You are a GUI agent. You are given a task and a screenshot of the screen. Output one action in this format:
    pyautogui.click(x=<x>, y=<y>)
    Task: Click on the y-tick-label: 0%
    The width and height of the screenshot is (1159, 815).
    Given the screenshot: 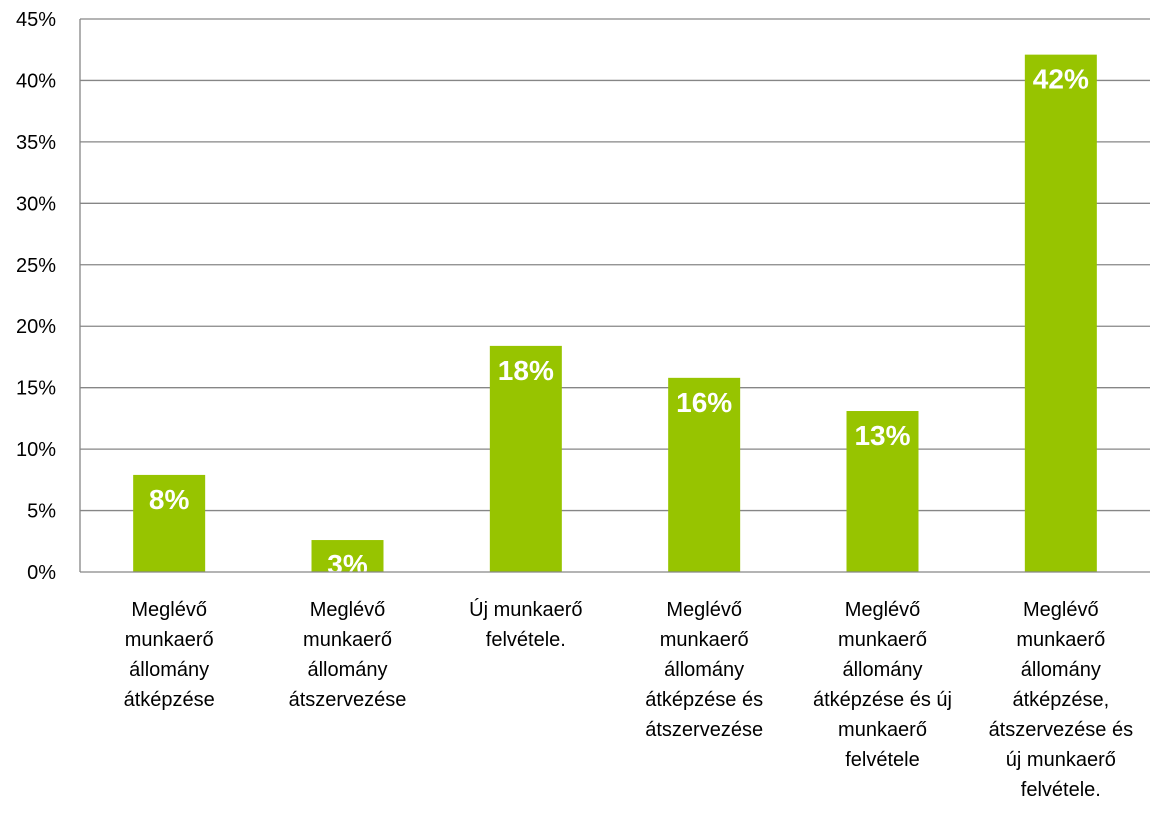 What is the action you would take?
    pyautogui.click(x=41, y=573)
    